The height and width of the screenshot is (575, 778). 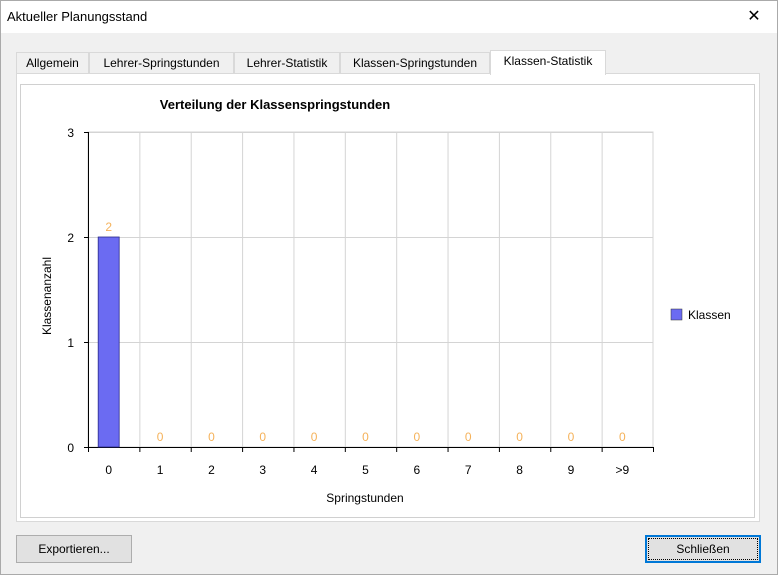 What do you see at coordinates (47, 296) in the screenshot?
I see `y-axis-label: Klassenanzahl` at bounding box center [47, 296].